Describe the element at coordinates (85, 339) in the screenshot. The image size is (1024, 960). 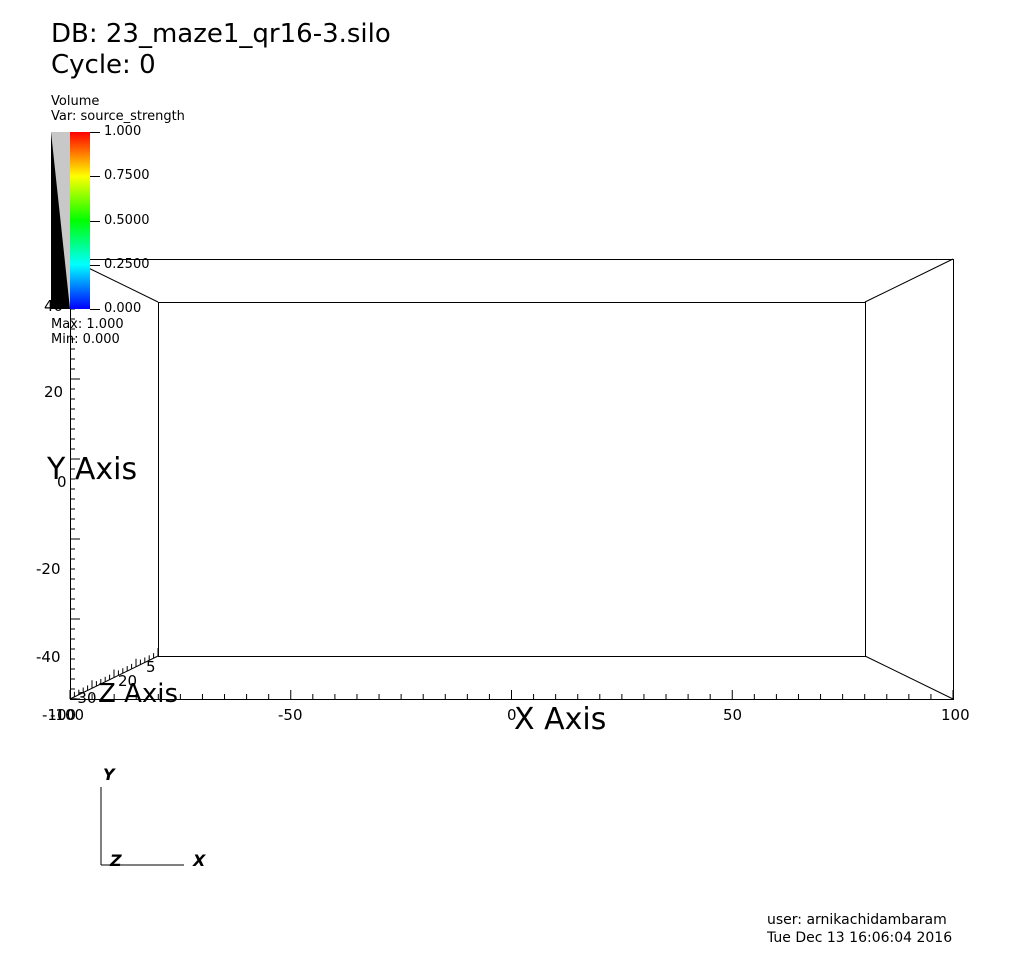
I see `legend-min: Min: 0.000` at that location.